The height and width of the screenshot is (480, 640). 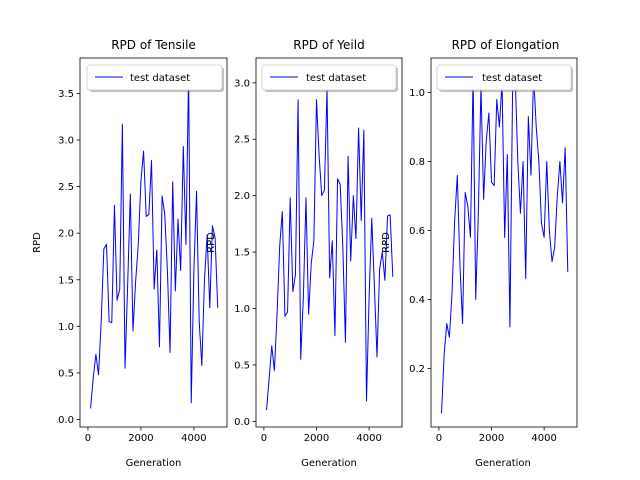 I want to click on y-ticks-yeild: 0.0 0.5 1.0 1.5 2.0 2.5 3.0, so click(x=245, y=253).